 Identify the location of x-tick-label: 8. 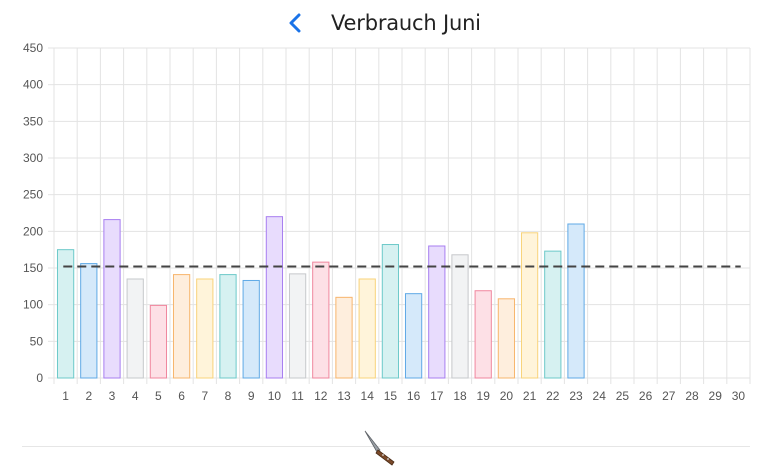
(228, 396).